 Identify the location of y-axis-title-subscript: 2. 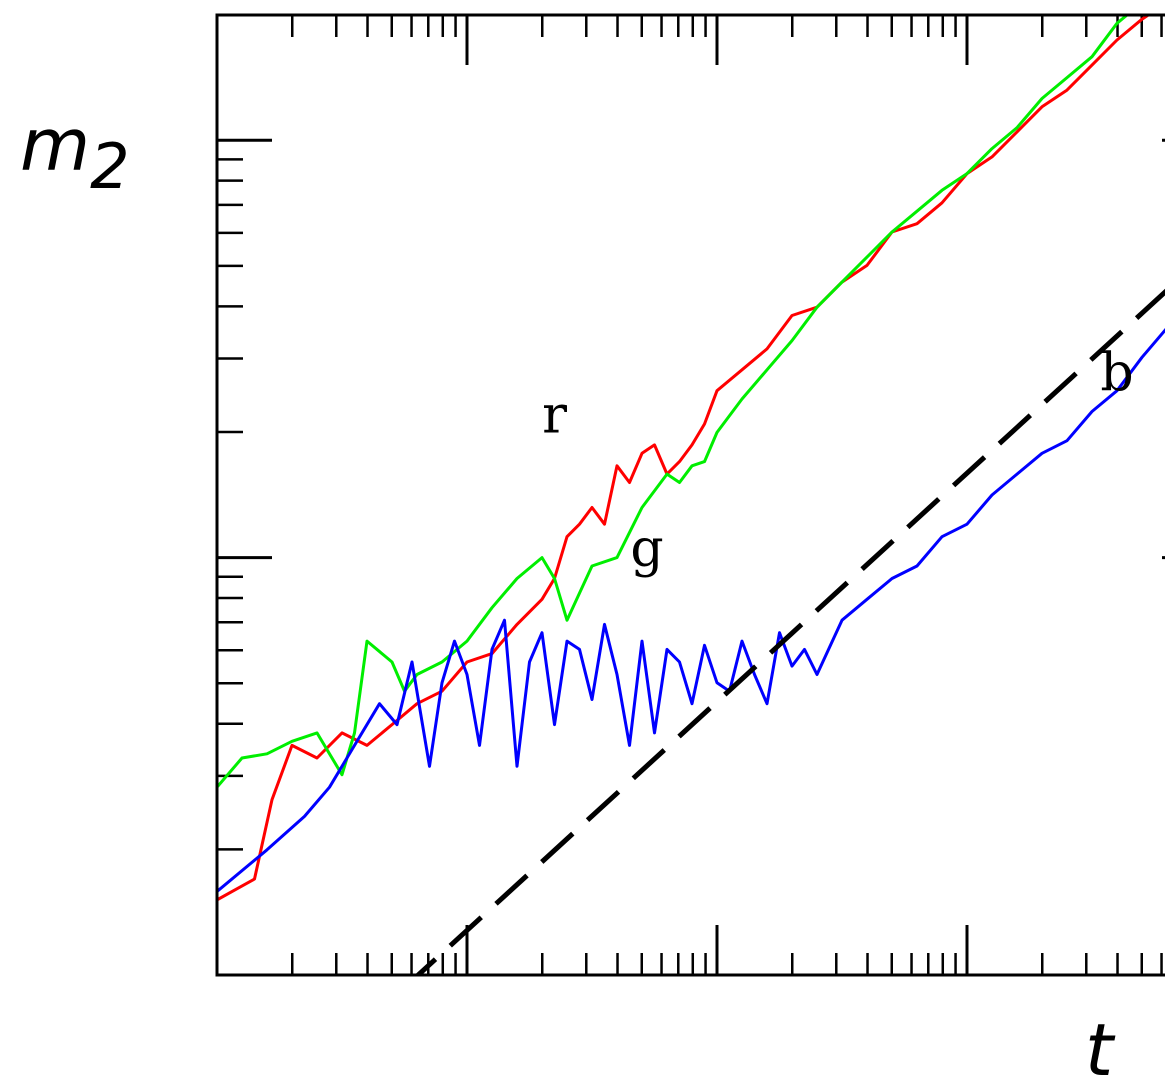
(109, 166).